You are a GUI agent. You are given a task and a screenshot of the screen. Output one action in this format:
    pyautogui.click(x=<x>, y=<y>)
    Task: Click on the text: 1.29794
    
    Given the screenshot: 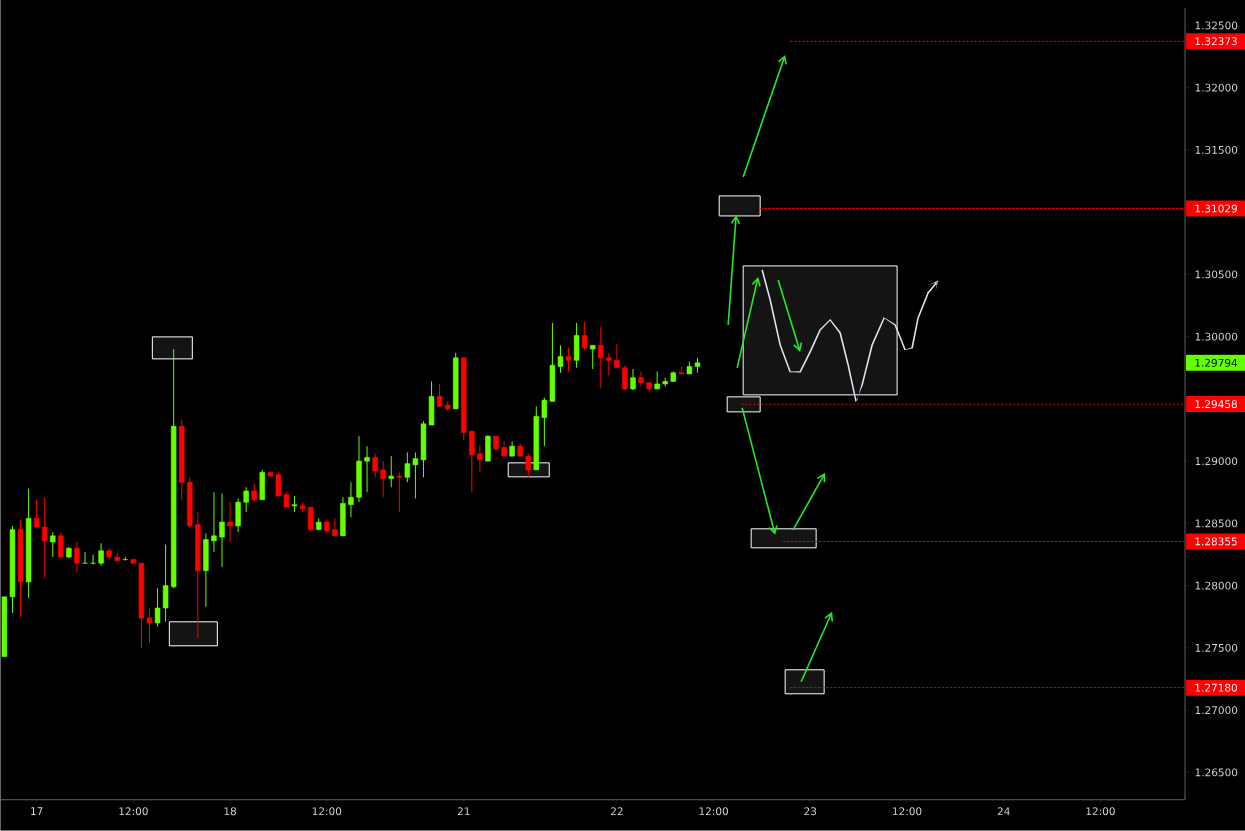 What is the action you would take?
    pyautogui.click(x=1216, y=362)
    